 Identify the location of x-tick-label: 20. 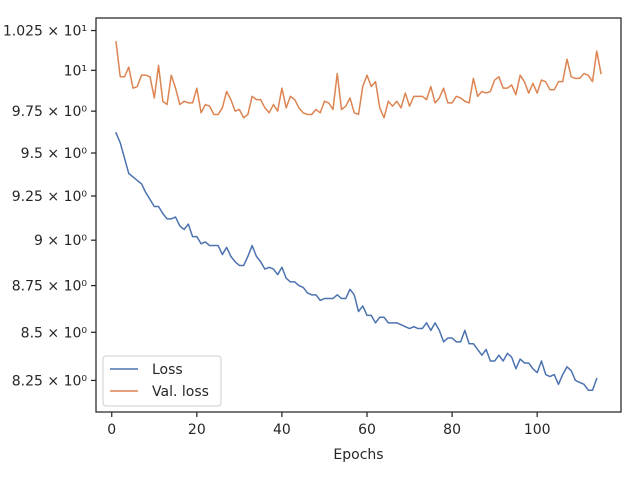
(197, 430).